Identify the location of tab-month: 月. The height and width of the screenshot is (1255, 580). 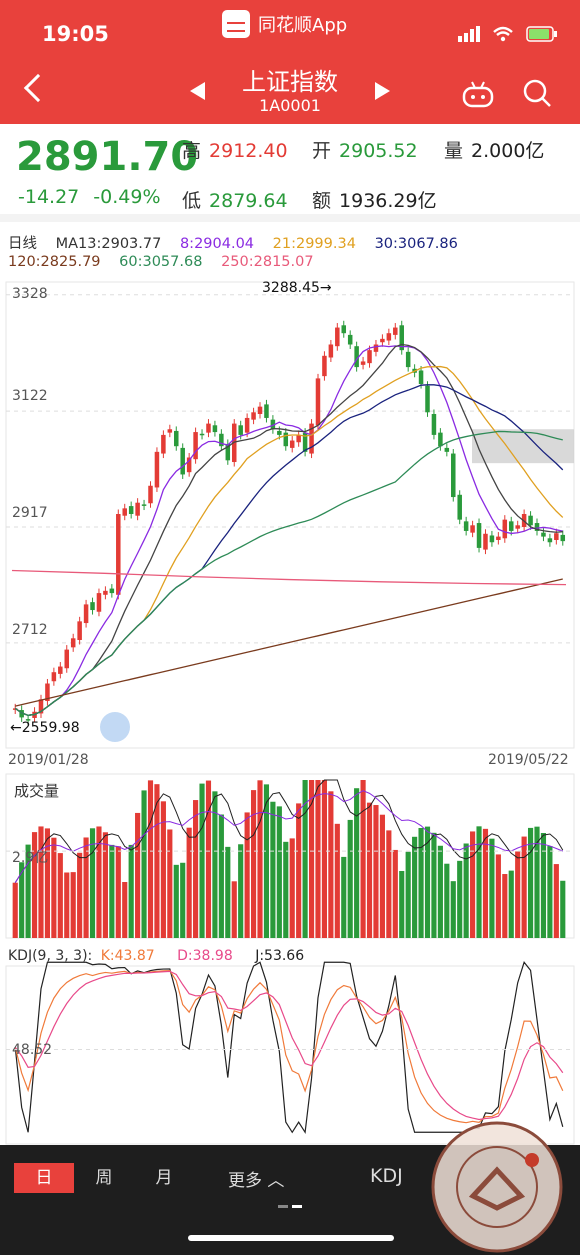
(164, 1178).